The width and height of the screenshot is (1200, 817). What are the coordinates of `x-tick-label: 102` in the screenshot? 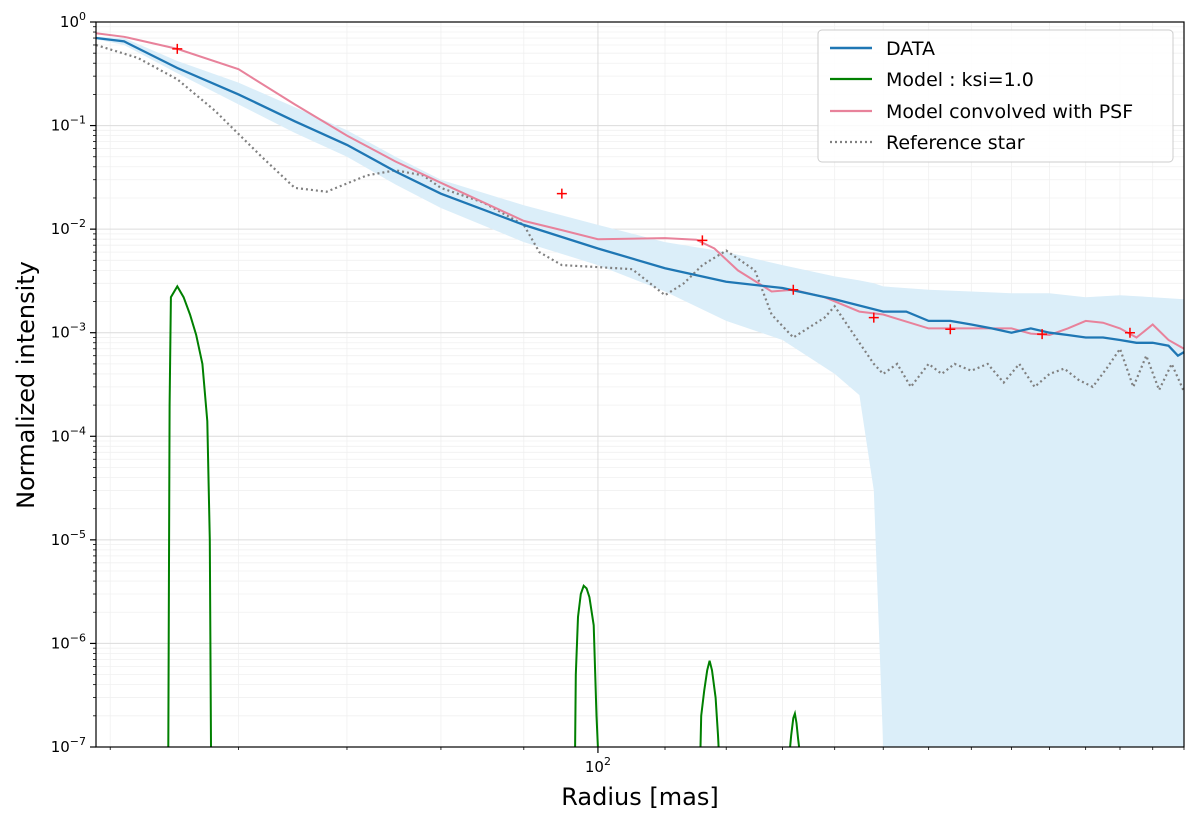 It's located at (598, 765).